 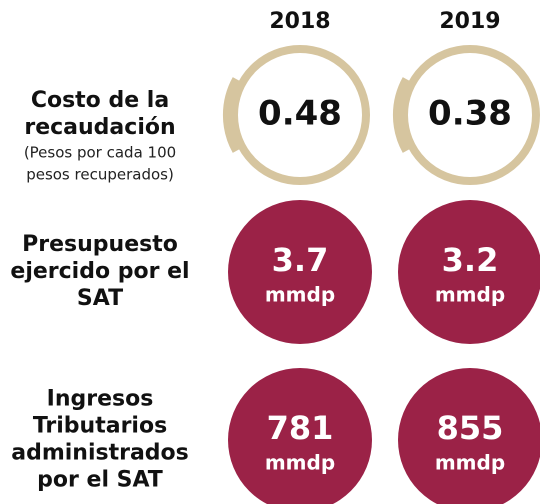 I want to click on row-sublabel: pesos recuperados), so click(x=100, y=175).